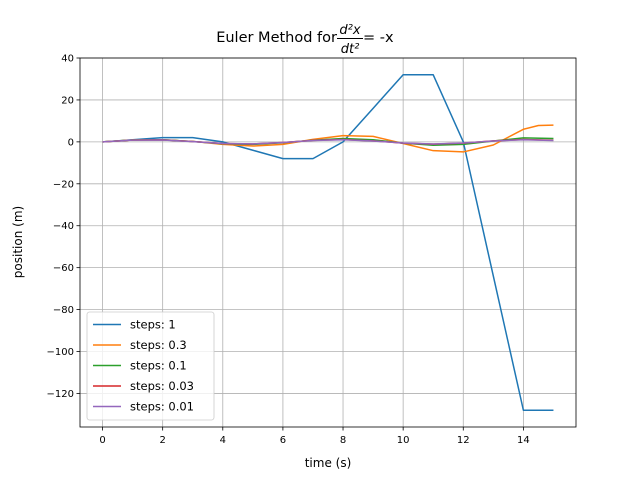 This screenshot has height=484, width=640. I want to click on y-tick-label: −80, so click(63, 310).